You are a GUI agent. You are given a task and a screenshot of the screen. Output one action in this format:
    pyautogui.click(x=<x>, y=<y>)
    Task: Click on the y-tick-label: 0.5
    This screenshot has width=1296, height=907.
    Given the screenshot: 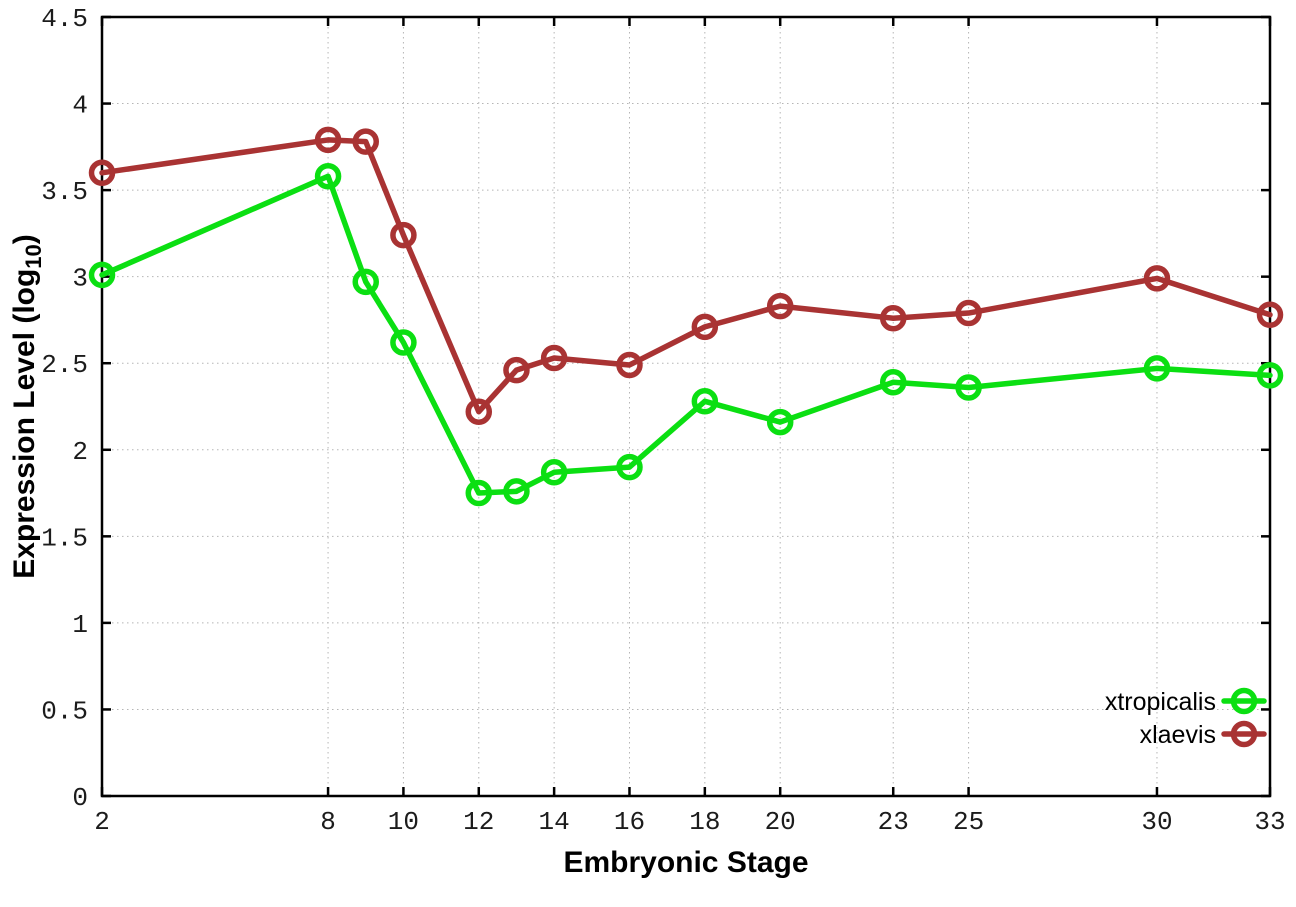 What is the action you would take?
    pyautogui.click(x=64, y=711)
    